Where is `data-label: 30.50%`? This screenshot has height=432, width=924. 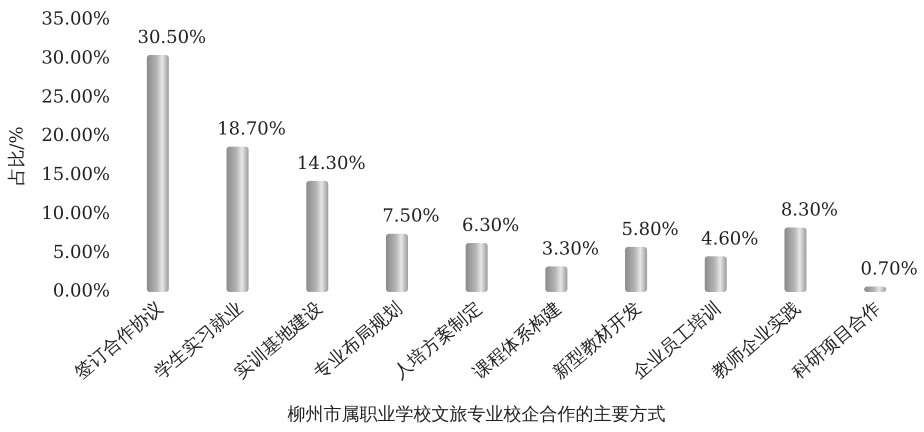 data-label: 30.50% is located at coordinates (172, 37).